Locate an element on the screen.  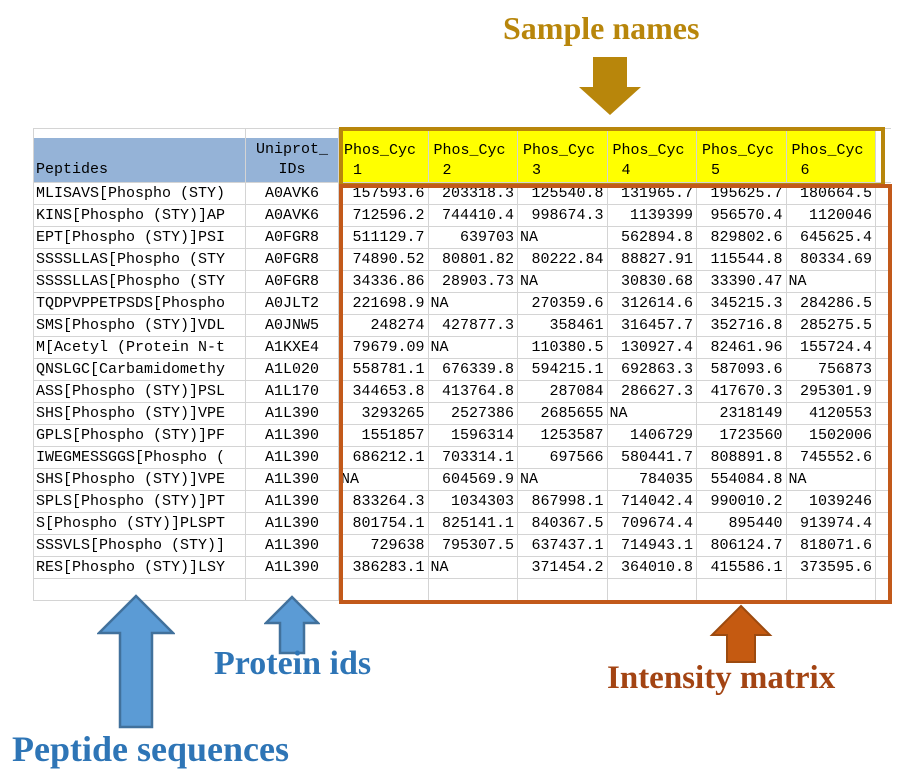
cell-intensity: 1406729 is located at coordinates (652, 436).